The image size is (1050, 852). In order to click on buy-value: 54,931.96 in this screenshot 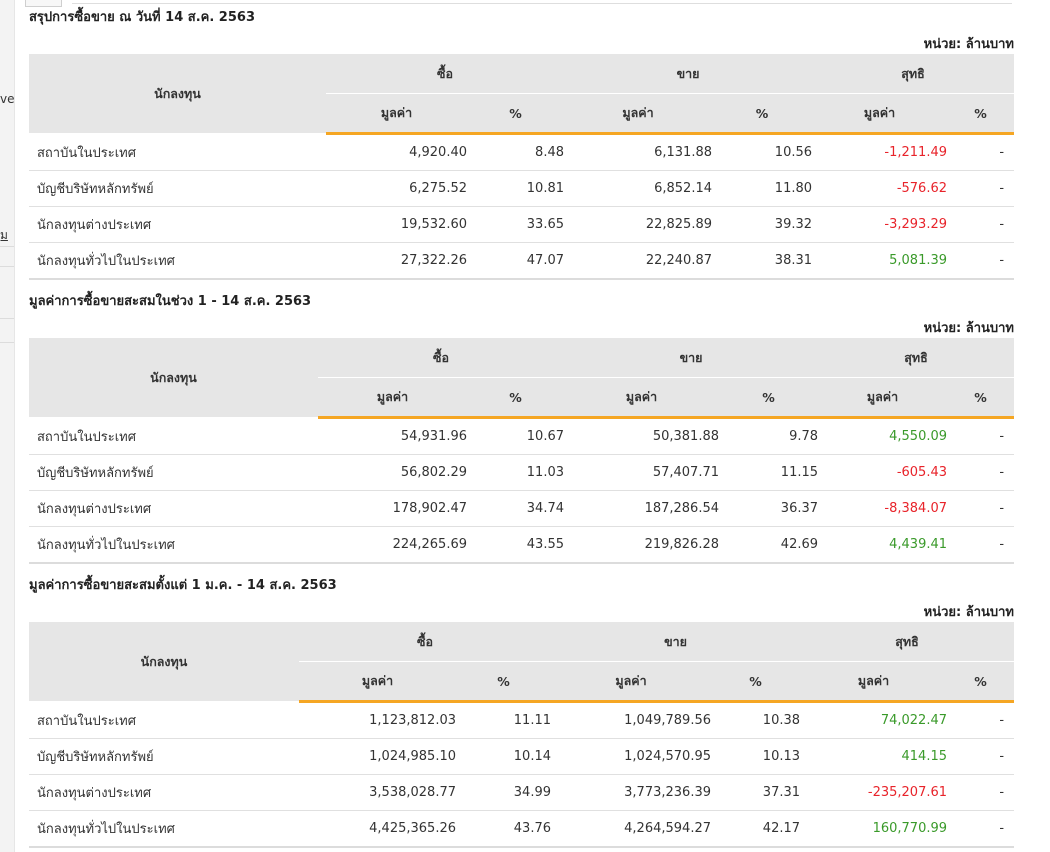, I will do `click(392, 436)`.